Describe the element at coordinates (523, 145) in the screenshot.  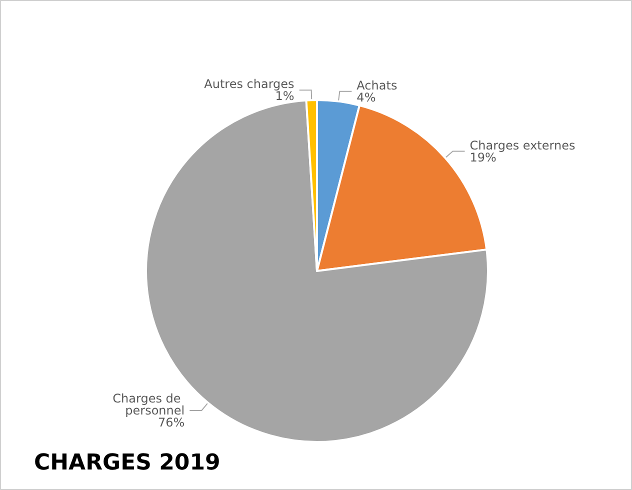
I see `slice-label: Charges externes` at that location.